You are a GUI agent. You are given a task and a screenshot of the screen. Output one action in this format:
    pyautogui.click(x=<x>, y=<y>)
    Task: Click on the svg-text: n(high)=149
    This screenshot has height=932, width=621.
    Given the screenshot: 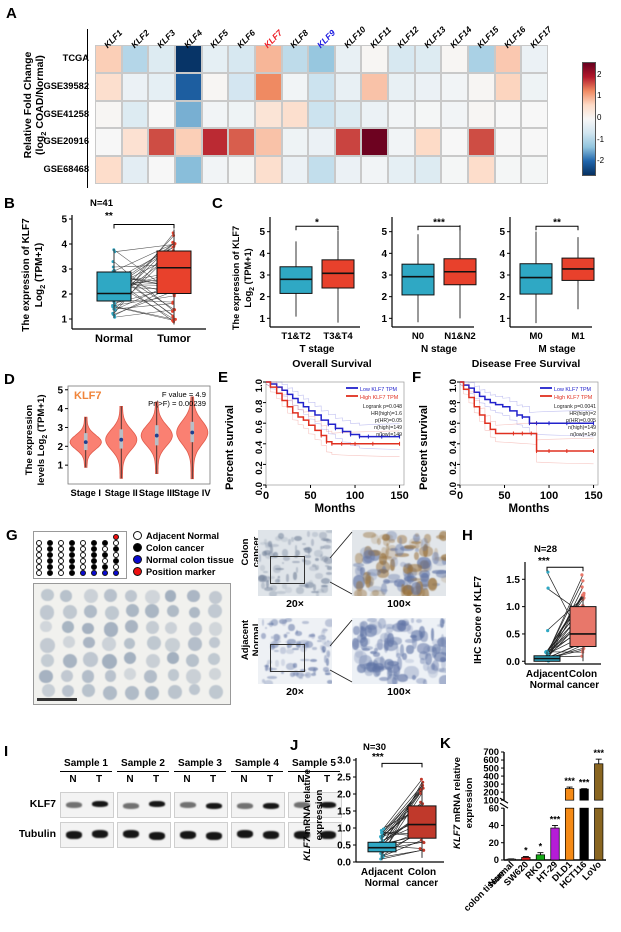 What is the action you would take?
    pyautogui.click(x=582, y=428)
    